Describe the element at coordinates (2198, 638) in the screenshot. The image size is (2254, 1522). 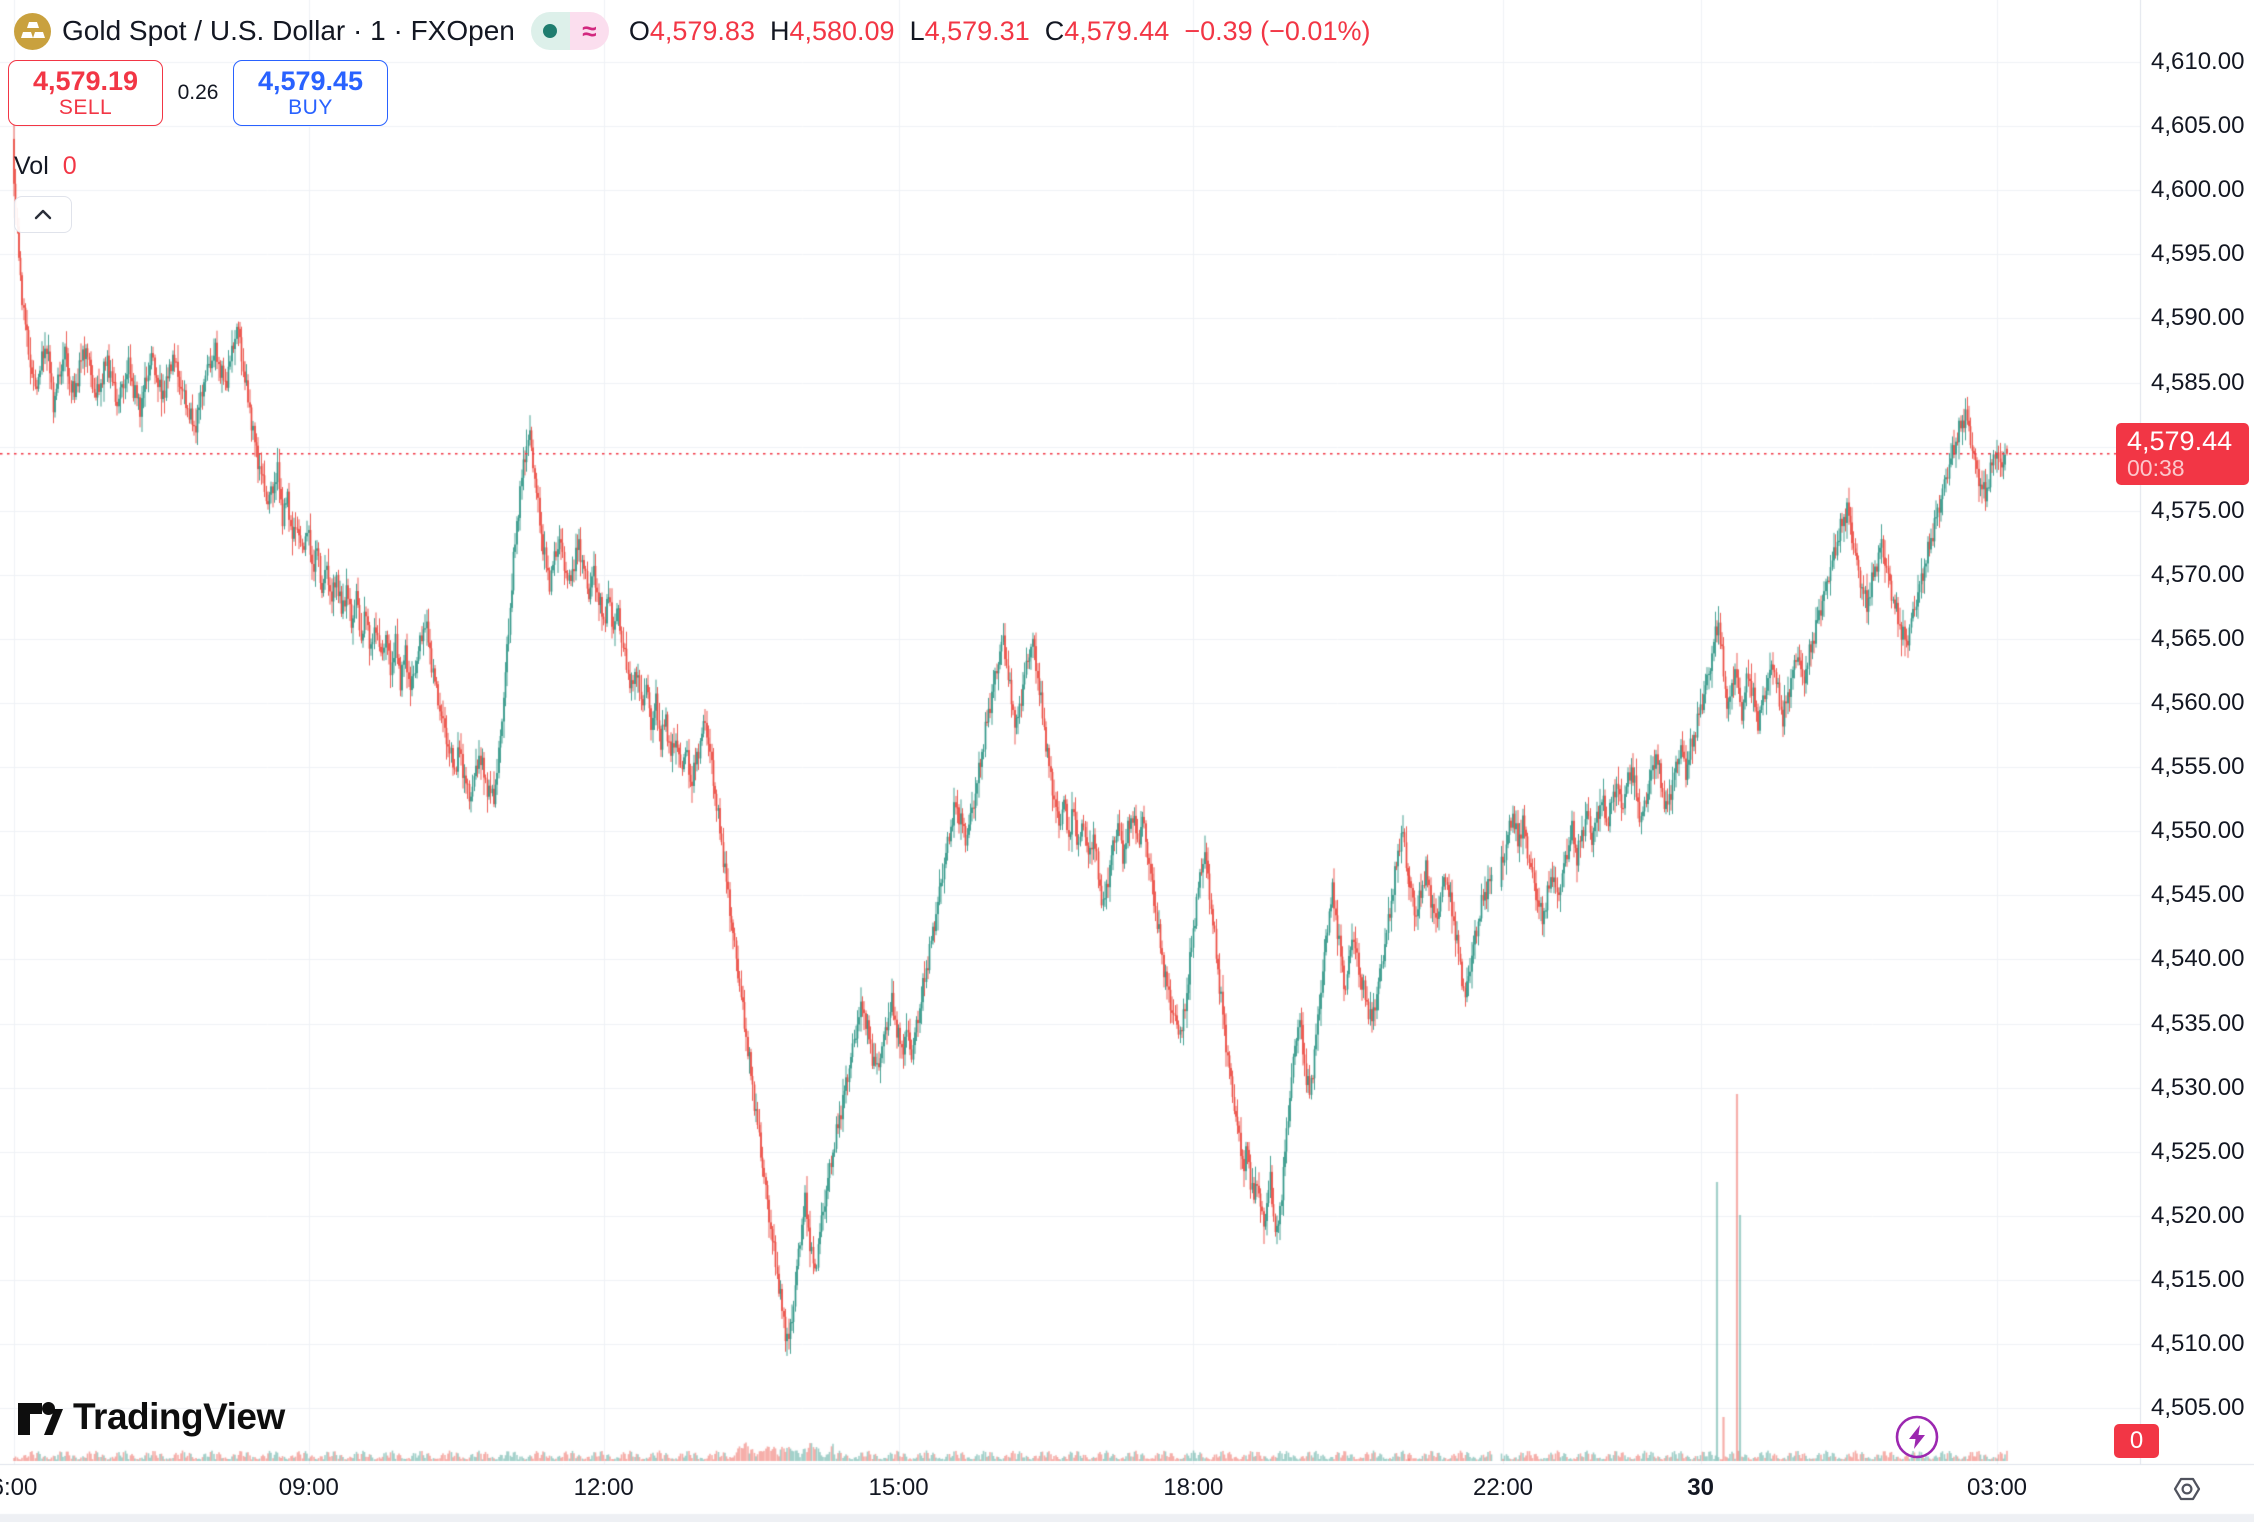
I see `price-tick-label: 4,565.00` at that location.